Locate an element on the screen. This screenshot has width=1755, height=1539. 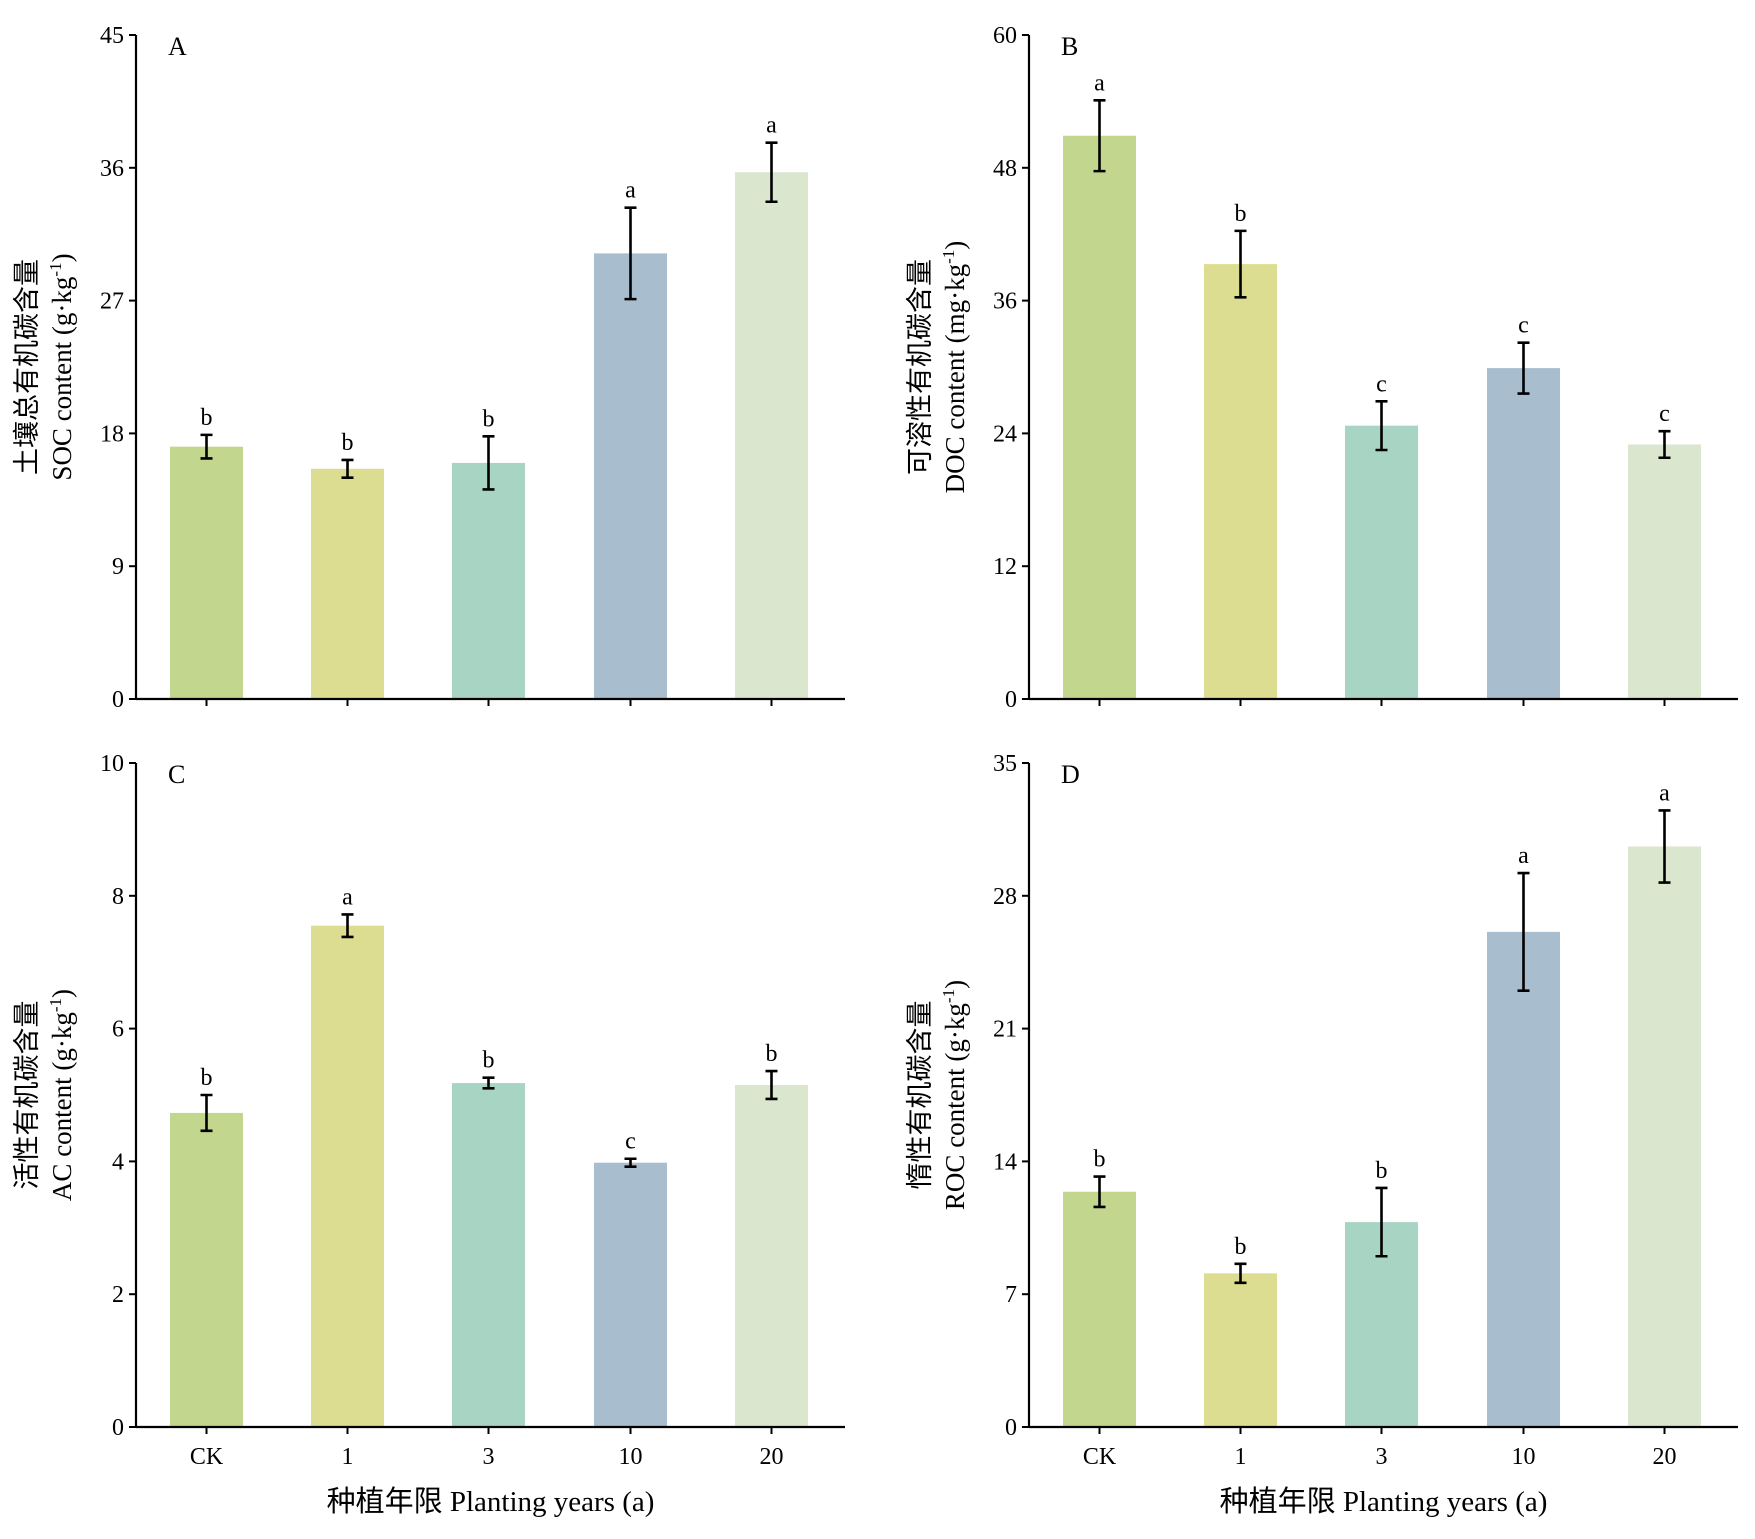
y-axis-title-en-text-c: AC content (g·kg is located at coordinates (62, 1106).